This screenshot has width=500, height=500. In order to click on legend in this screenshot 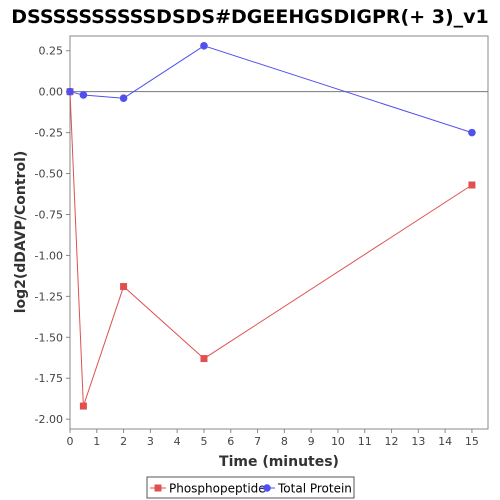, I will do `click(250, 487)`.